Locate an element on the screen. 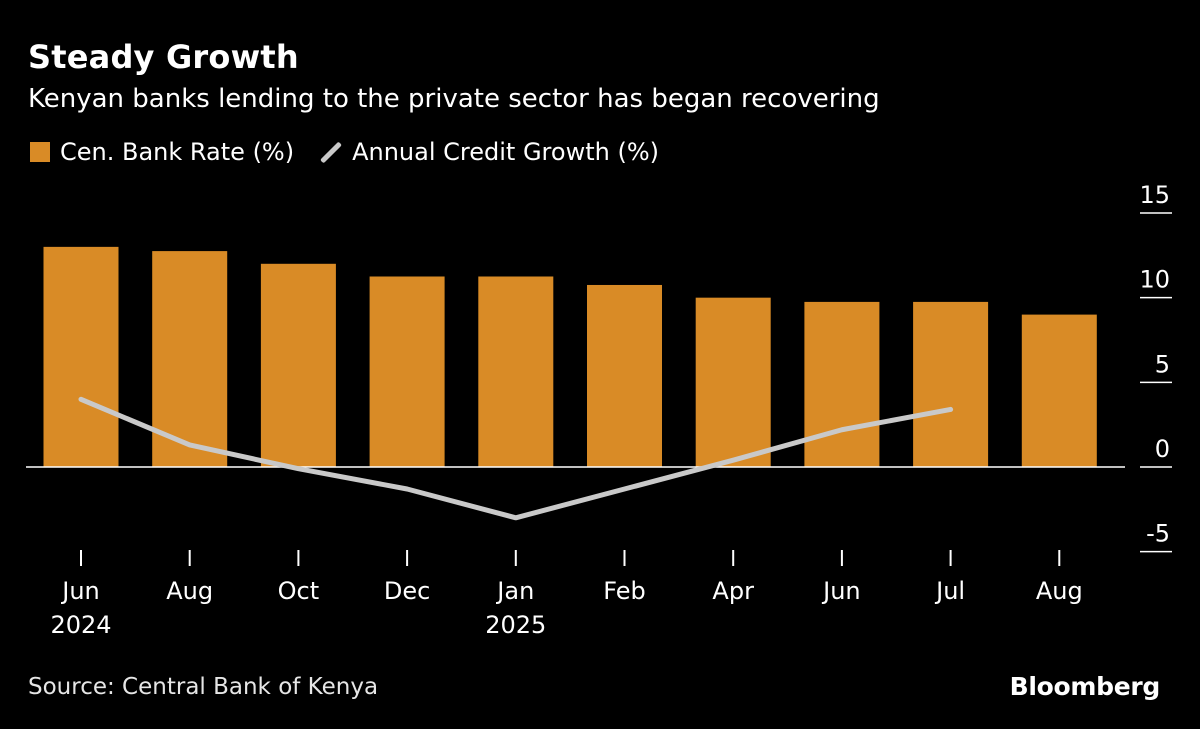  y-tick-label: 15 is located at coordinates (1154, 195).